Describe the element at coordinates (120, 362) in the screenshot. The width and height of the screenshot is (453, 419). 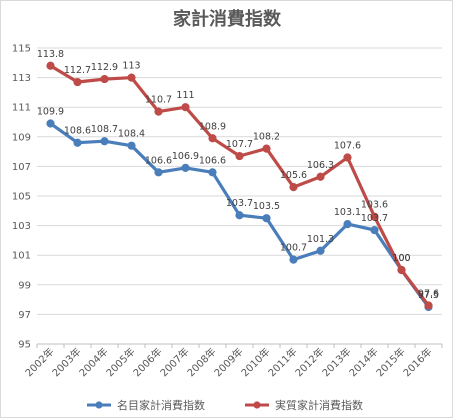
I see `x-tick-label: 2005年` at that location.